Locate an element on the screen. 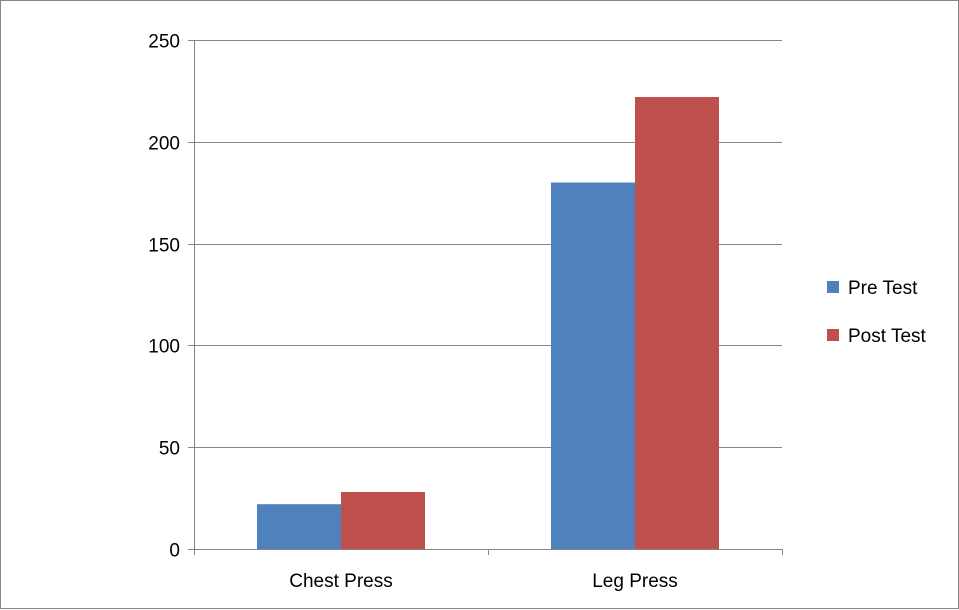  y-tick-label: 0 is located at coordinates (174, 551).